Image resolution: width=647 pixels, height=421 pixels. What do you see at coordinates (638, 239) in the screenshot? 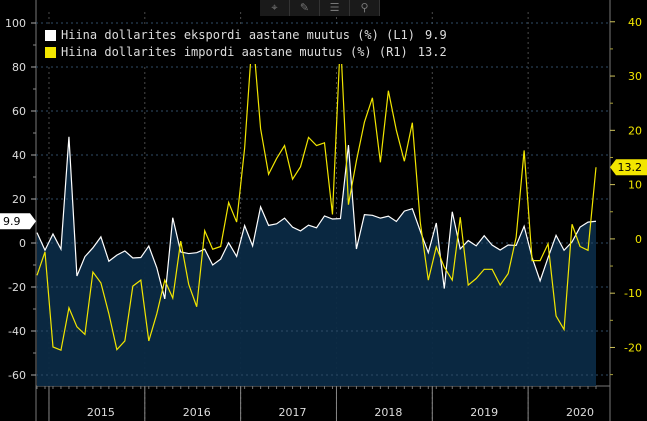
I see `y-tick-label-right: 0` at bounding box center [638, 239].